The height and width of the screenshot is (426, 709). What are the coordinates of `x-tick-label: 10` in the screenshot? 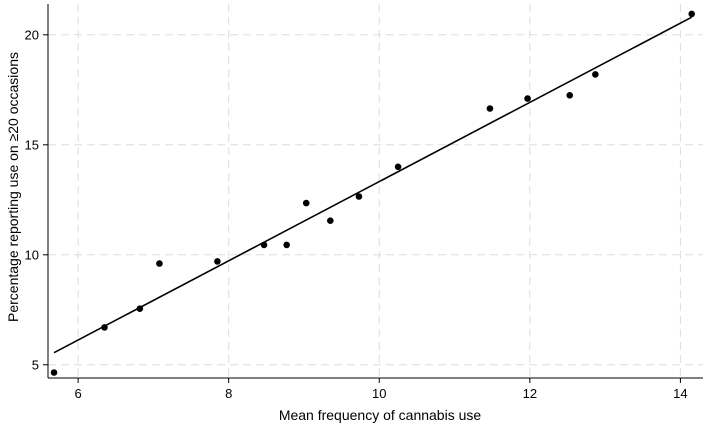 It's located at (379, 393).